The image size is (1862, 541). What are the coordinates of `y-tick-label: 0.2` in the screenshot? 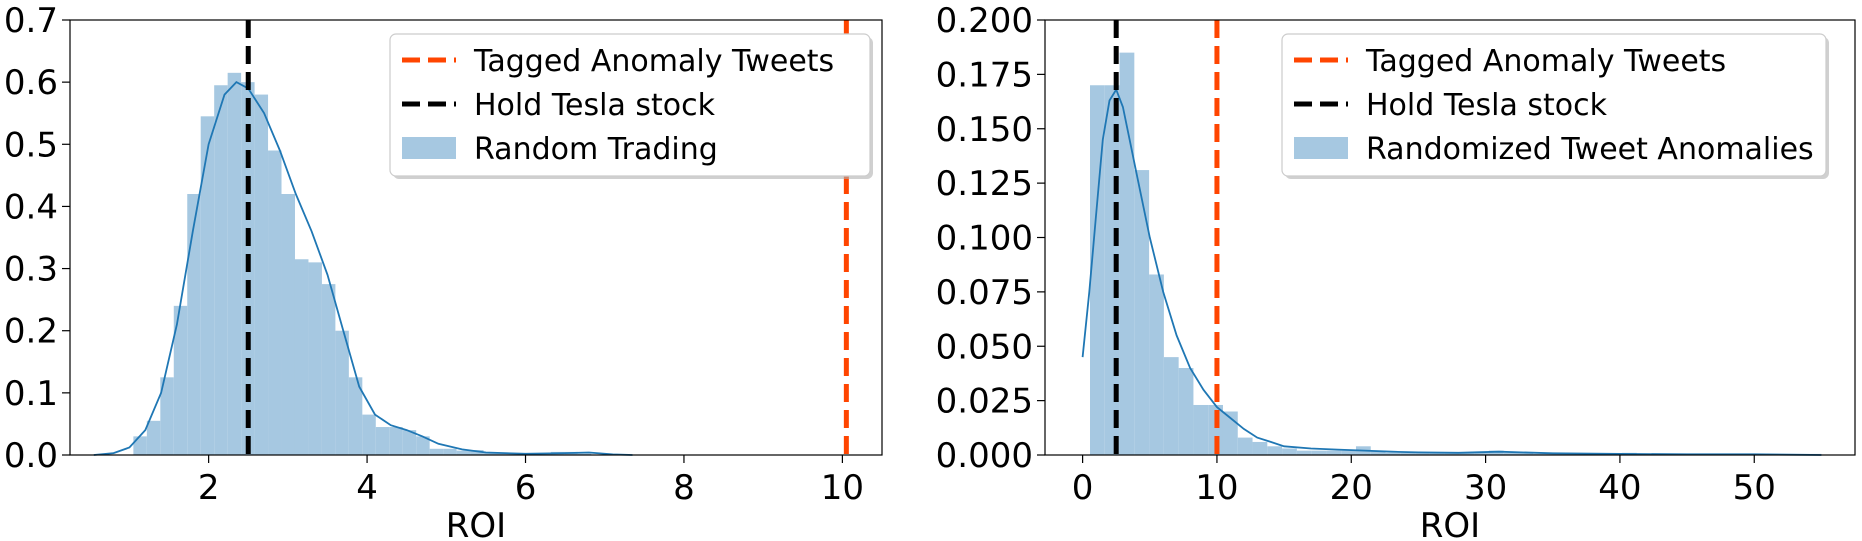 It's located at (31, 332).